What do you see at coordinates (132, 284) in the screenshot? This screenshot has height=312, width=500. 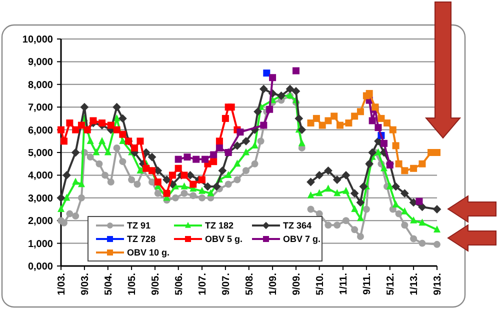 I see `x-tick-label: 1/05.` at bounding box center [132, 284].